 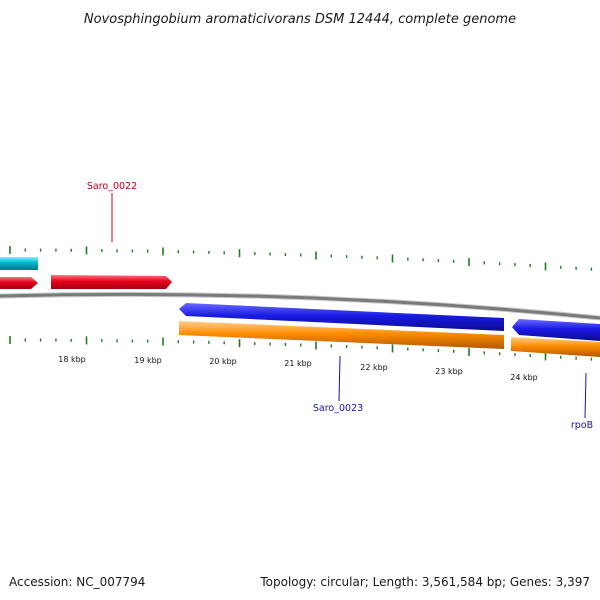 What do you see at coordinates (77, 582) in the screenshot?
I see `accession-text: Accession: NC_007794` at bounding box center [77, 582].